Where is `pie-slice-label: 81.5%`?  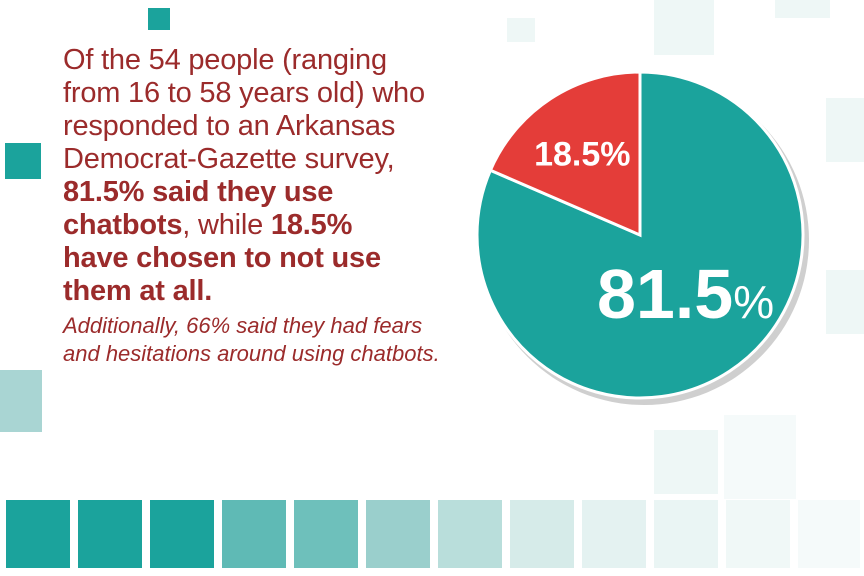 pie-slice-label: 81.5% is located at coordinates (685, 294).